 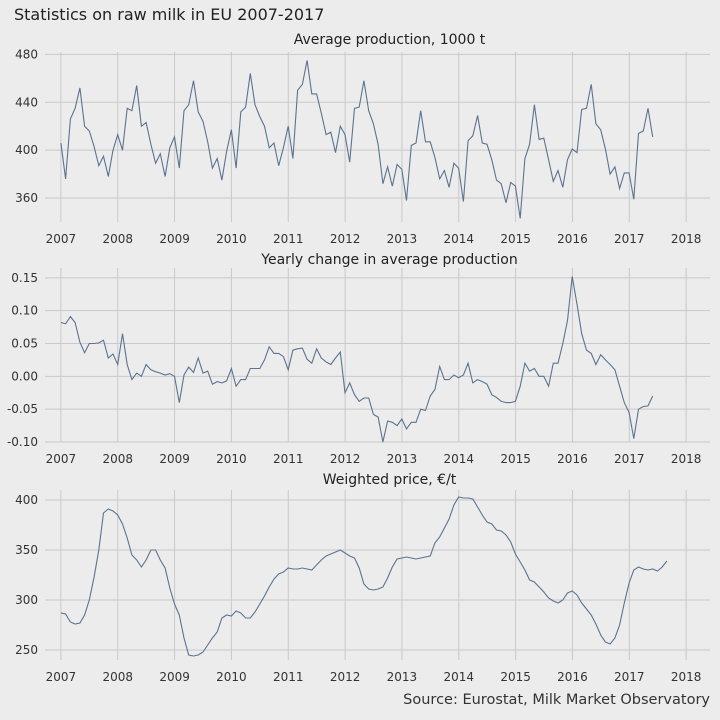 What do you see at coordinates (24, 344) in the screenshot?
I see `y-tick-label: 0.05` at bounding box center [24, 344].